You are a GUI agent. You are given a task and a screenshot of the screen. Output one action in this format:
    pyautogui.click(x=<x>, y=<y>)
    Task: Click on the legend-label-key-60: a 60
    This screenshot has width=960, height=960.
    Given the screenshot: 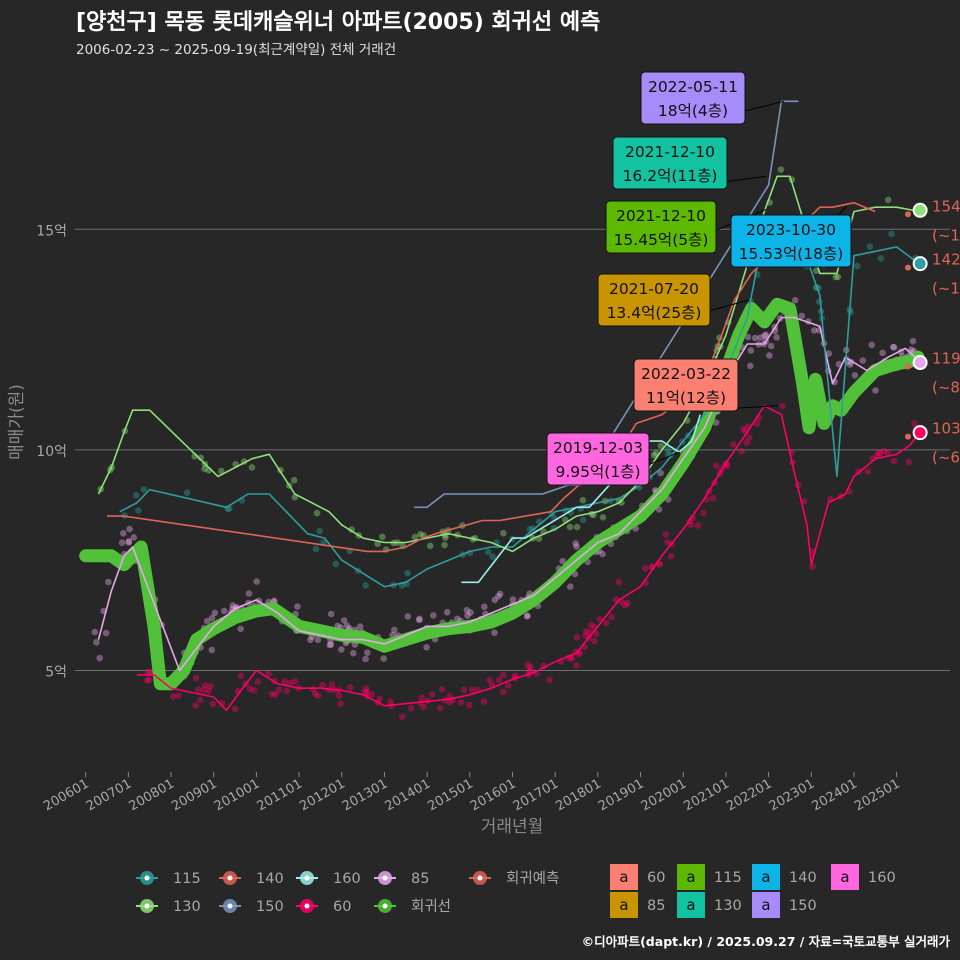 What is the action you would take?
    pyautogui.click(x=637, y=877)
    